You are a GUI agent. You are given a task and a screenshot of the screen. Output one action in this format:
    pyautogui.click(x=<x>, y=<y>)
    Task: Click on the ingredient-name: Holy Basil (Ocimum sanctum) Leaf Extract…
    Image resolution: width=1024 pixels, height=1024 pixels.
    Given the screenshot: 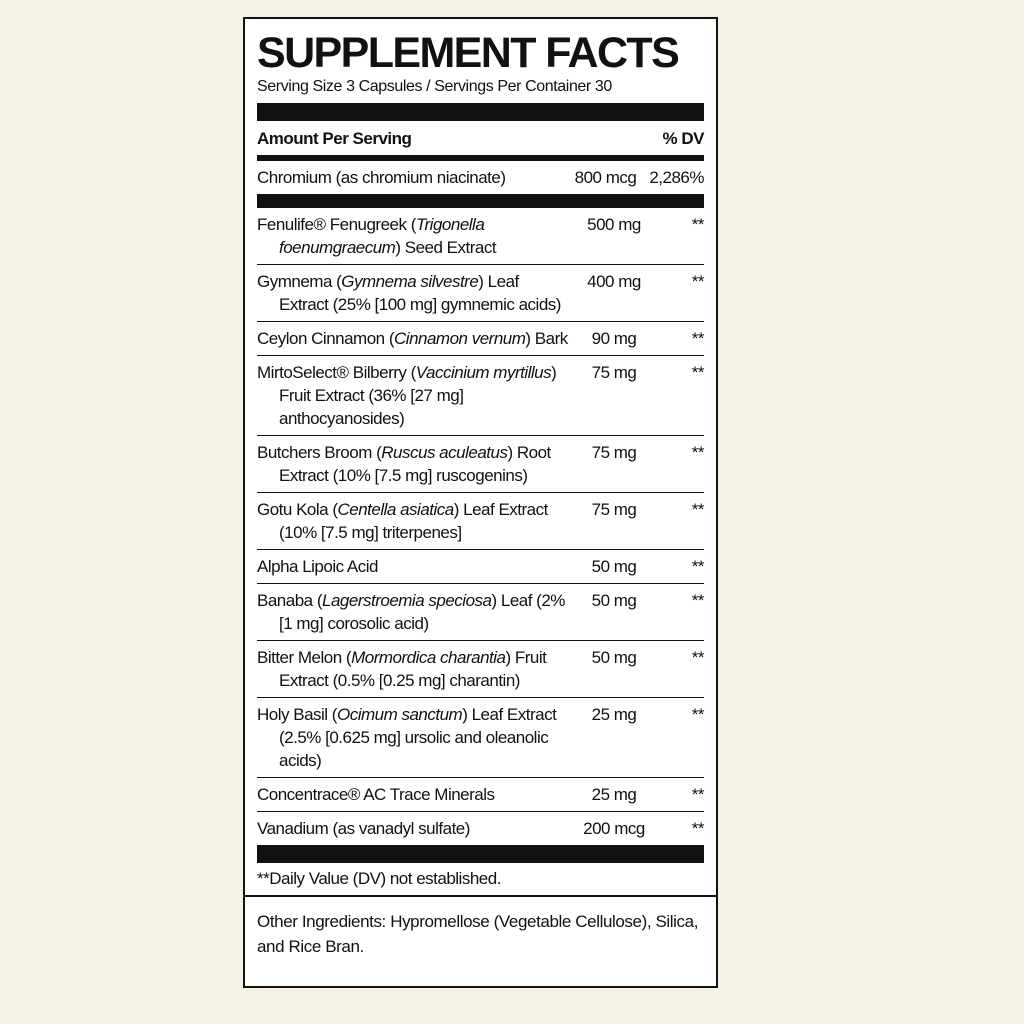 What is the action you would take?
    pyautogui.click(x=413, y=737)
    